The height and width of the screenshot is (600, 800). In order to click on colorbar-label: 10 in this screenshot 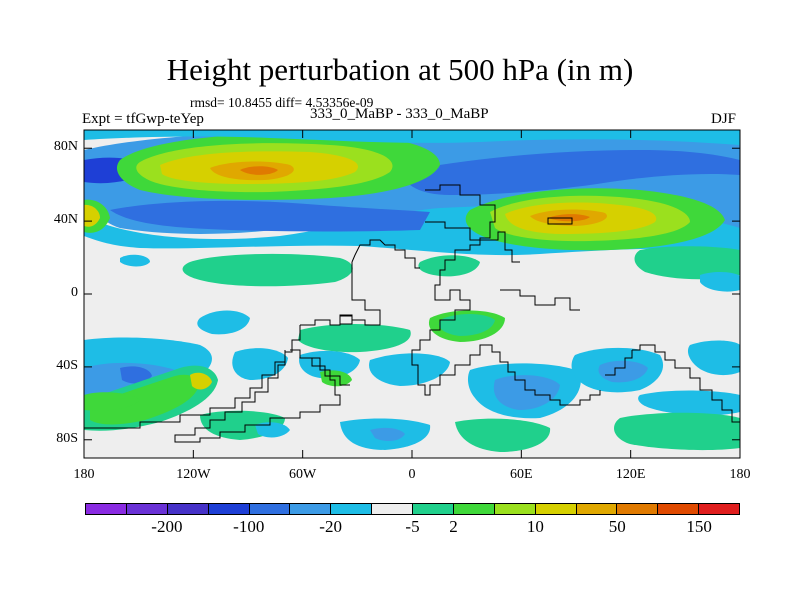, I will do `click(535, 526)`.